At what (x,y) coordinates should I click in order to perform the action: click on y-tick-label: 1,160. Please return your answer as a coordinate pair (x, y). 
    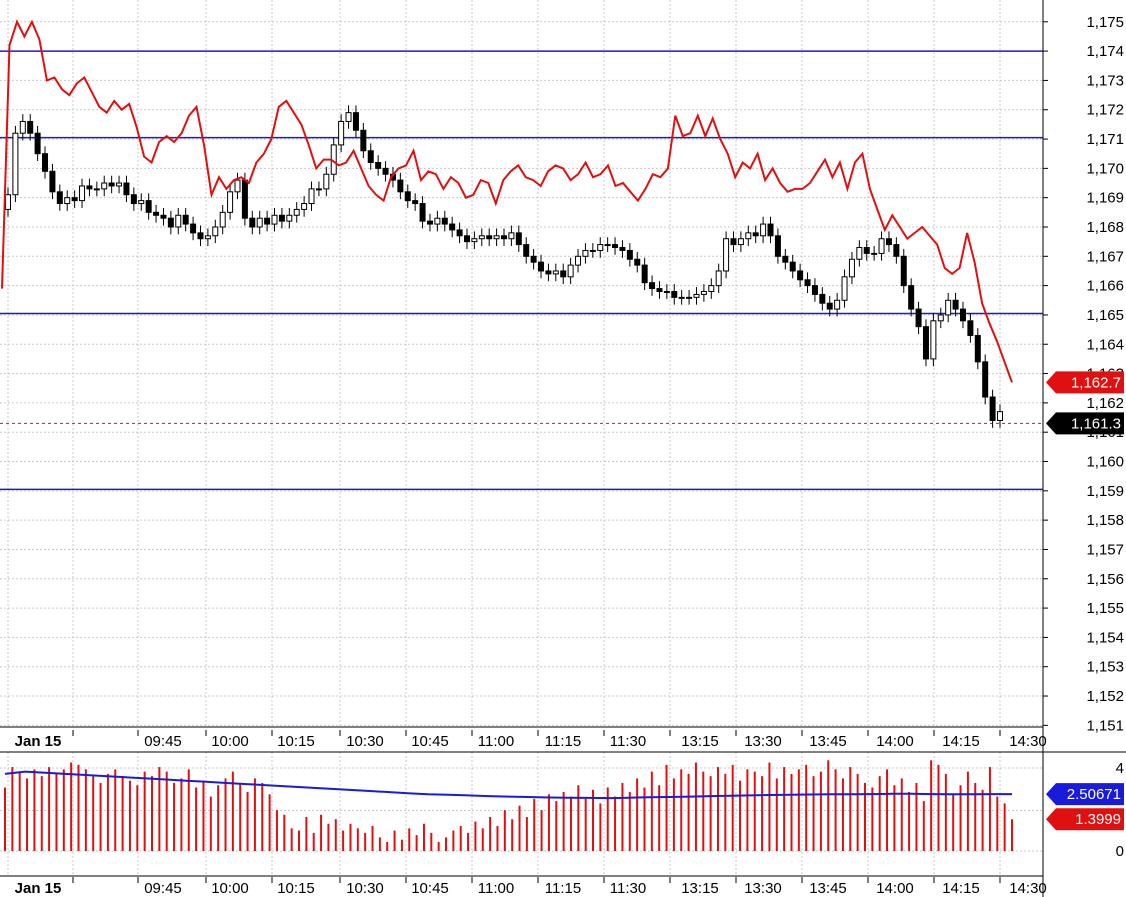
    Looking at the image, I should click on (1105, 462).